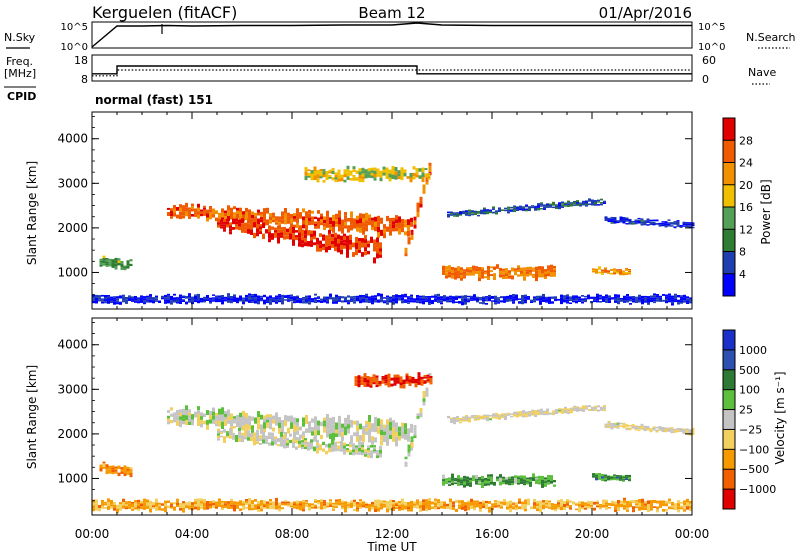  I want to click on velocity-colorbar-label: Velocity [m s⁻¹], so click(780, 417).